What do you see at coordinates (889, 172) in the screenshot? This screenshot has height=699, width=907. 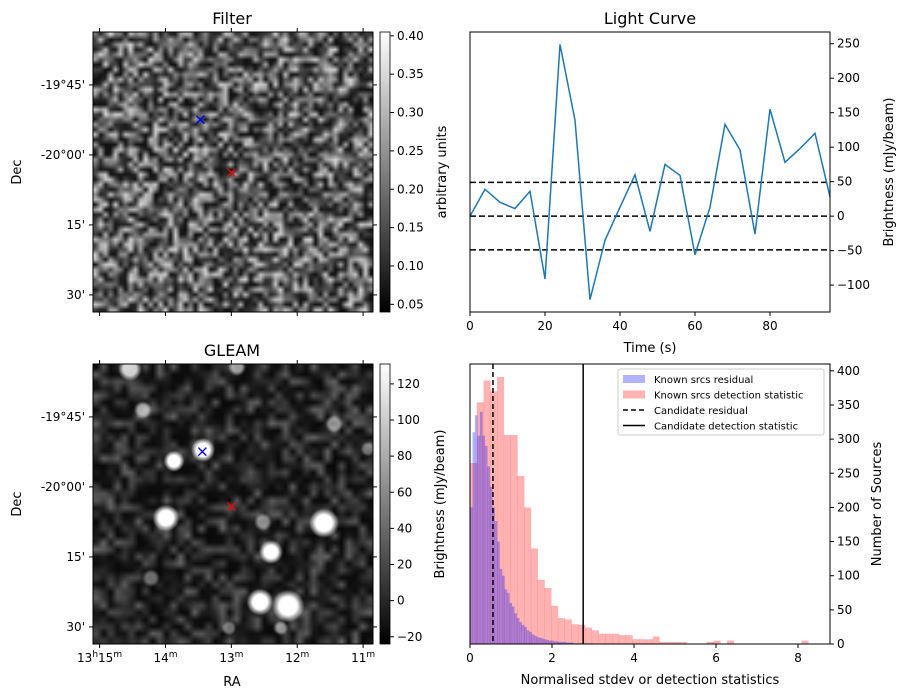 I see `lightcurve-ylabel: Brightness (mJy/beam)` at bounding box center [889, 172].